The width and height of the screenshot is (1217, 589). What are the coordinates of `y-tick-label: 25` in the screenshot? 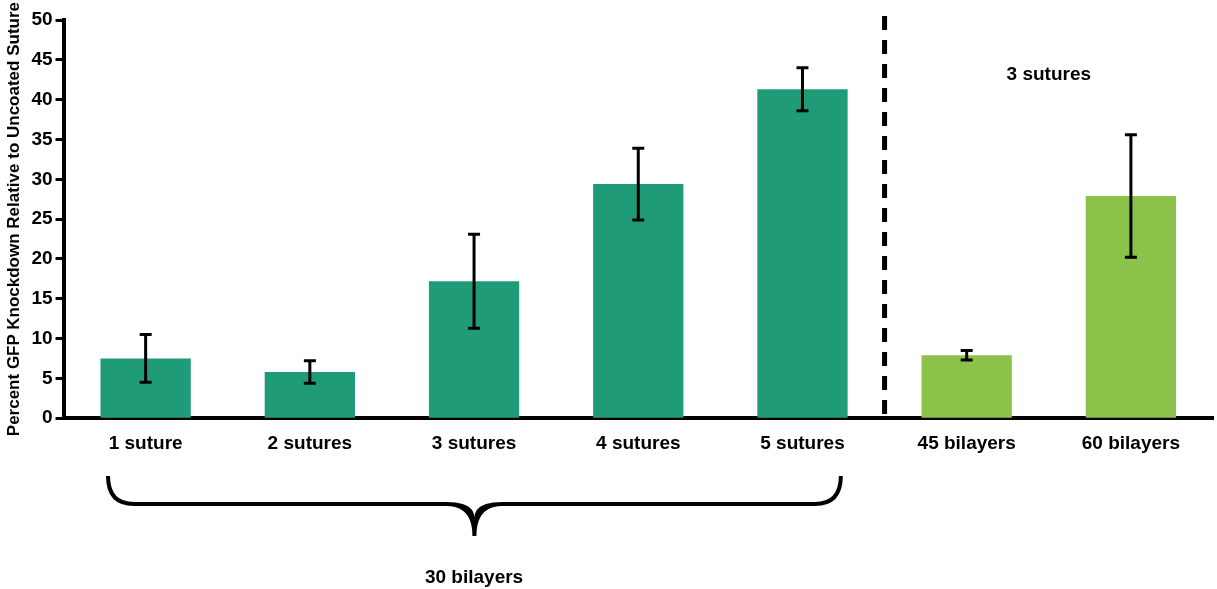 It's located at (42, 218).